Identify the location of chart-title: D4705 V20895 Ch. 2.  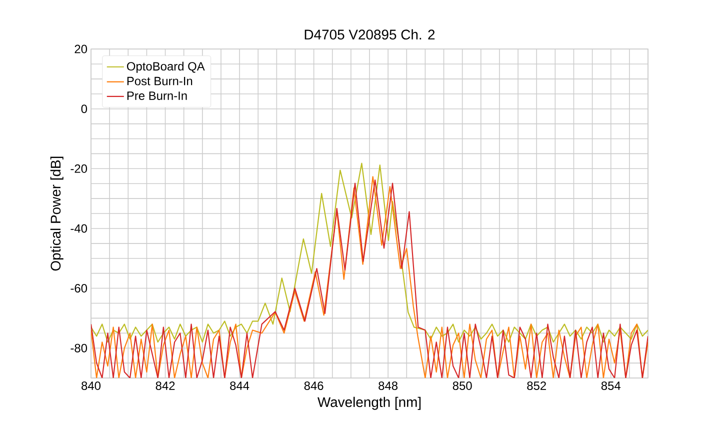
(369, 34).